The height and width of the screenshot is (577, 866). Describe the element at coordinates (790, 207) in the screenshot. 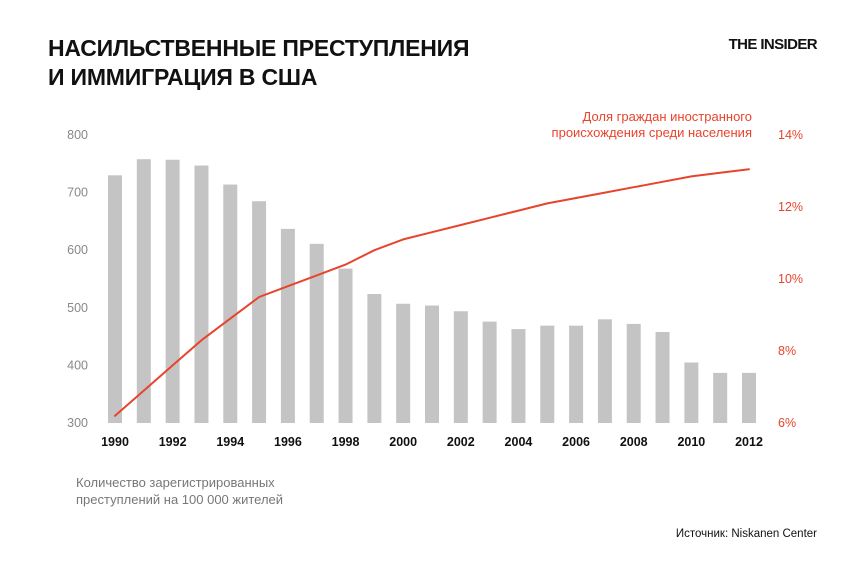

I see `right-axis-tick: 12%` at that location.